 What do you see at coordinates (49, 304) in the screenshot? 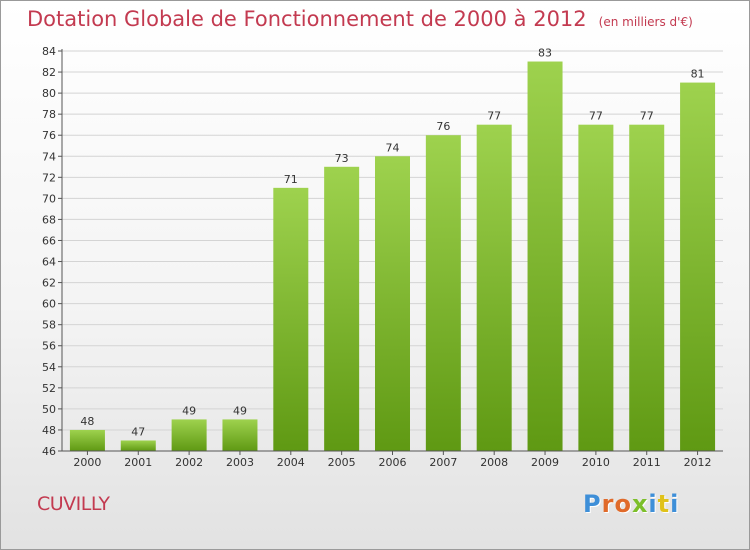
I see `y-tick-label: 60` at bounding box center [49, 304].